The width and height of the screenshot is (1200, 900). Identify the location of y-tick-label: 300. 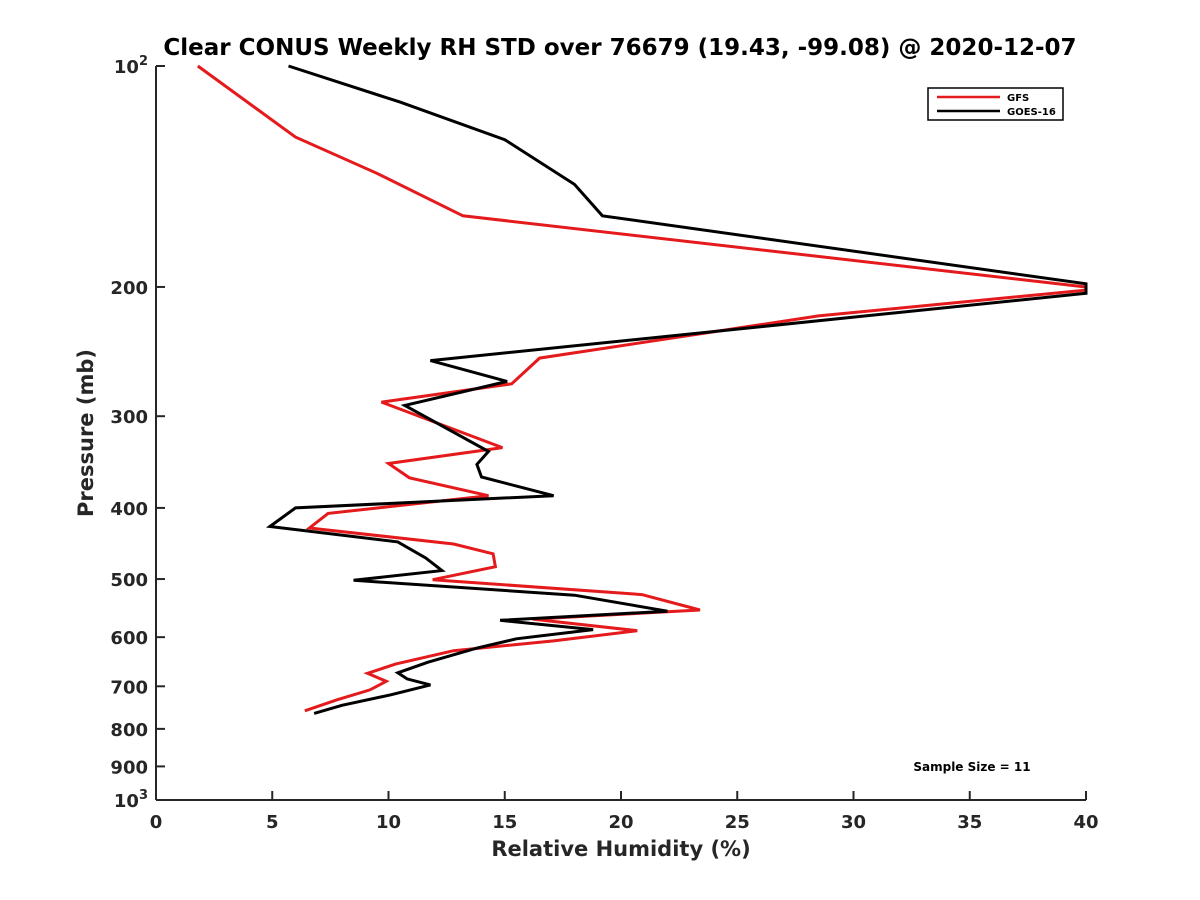
(129, 417).